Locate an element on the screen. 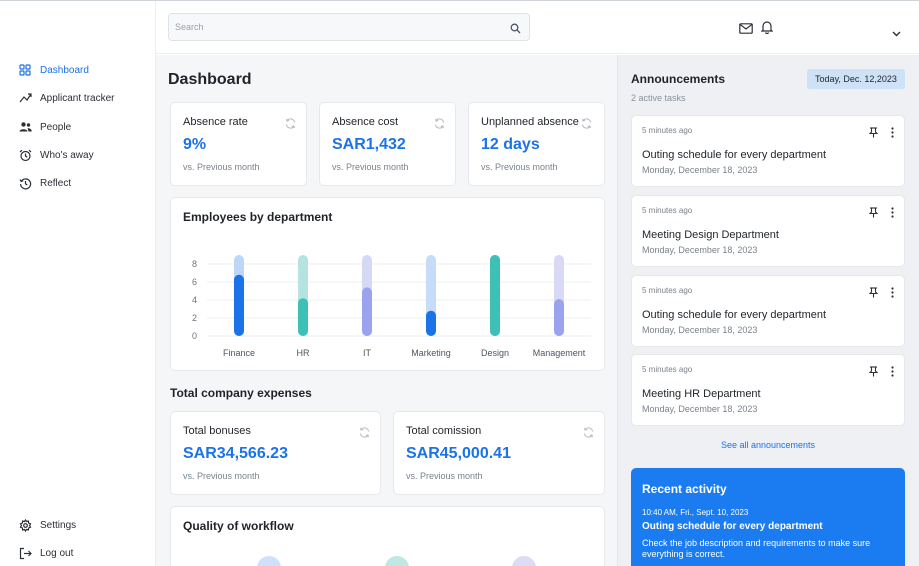  sidebar-item-label: Settings is located at coordinates (58, 525).